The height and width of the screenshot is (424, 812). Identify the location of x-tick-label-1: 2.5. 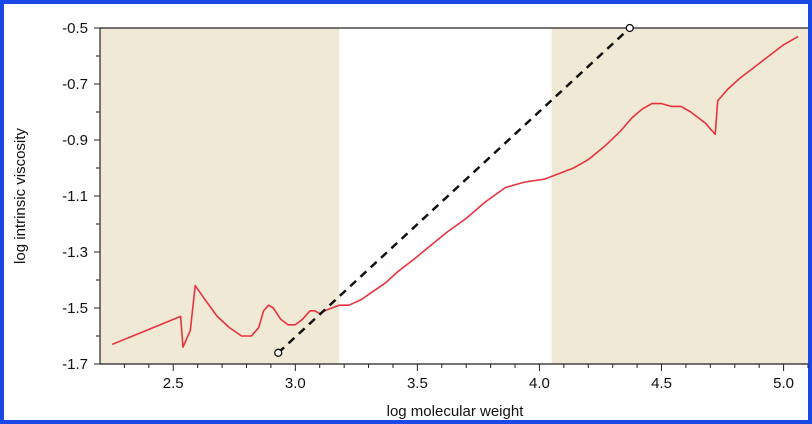
(173, 383).